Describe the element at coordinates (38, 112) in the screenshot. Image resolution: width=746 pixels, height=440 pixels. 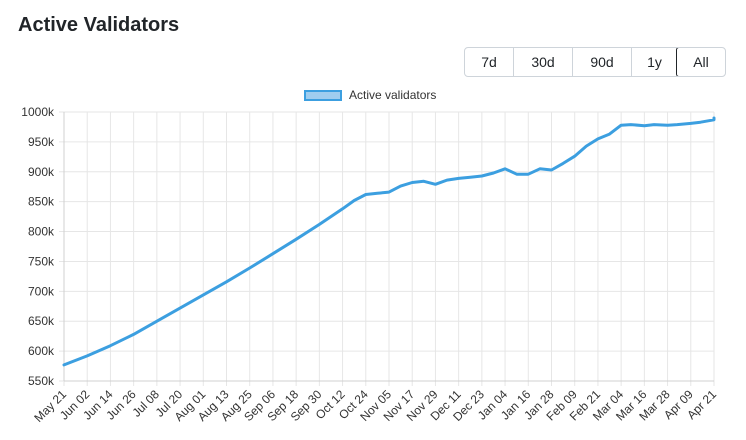
I see `y-tick-label: 1000k` at that location.